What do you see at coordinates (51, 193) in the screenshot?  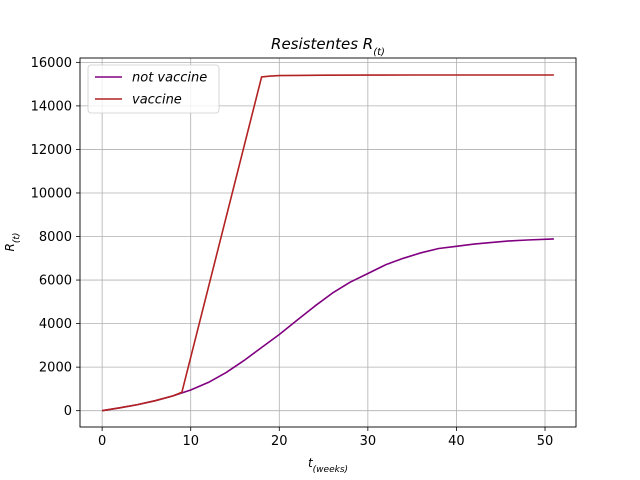 I see `y-tick-label: 10000` at bounding box center [51, 193].